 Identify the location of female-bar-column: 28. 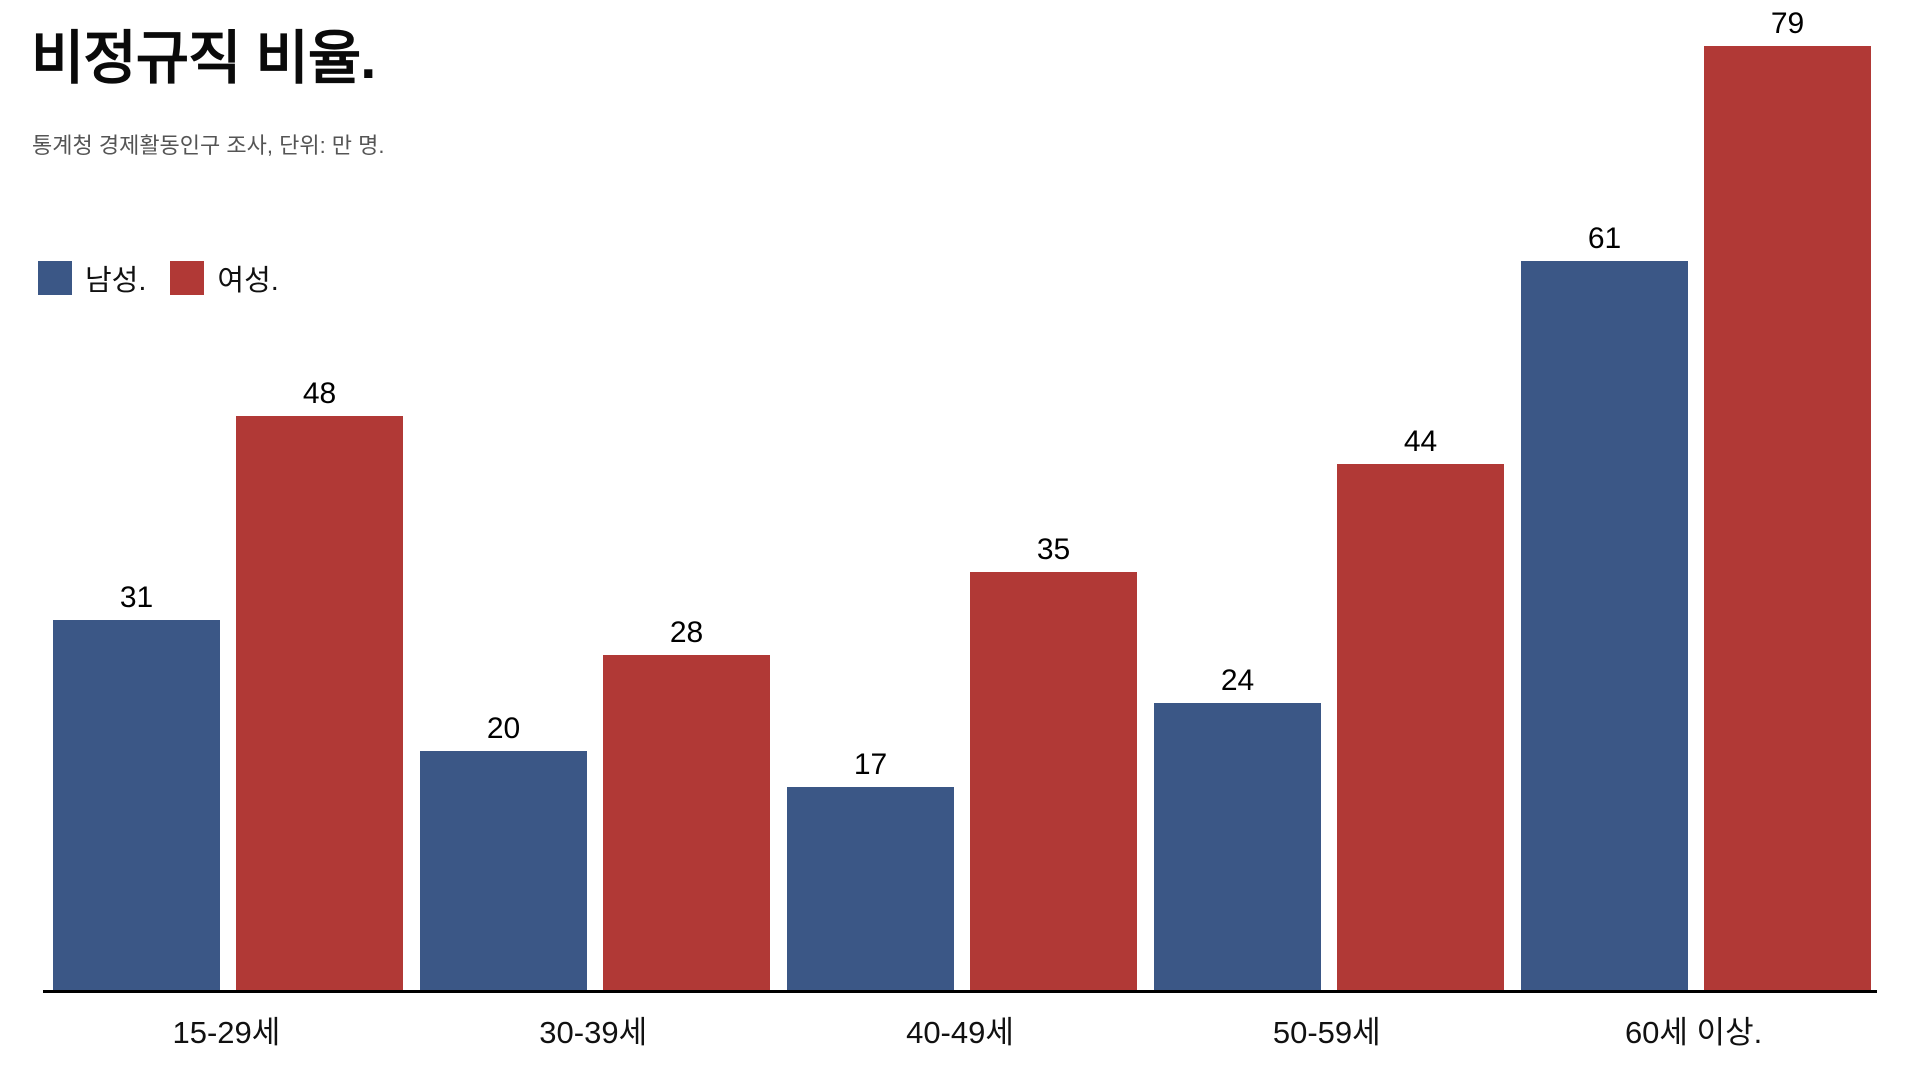
(686, 804).